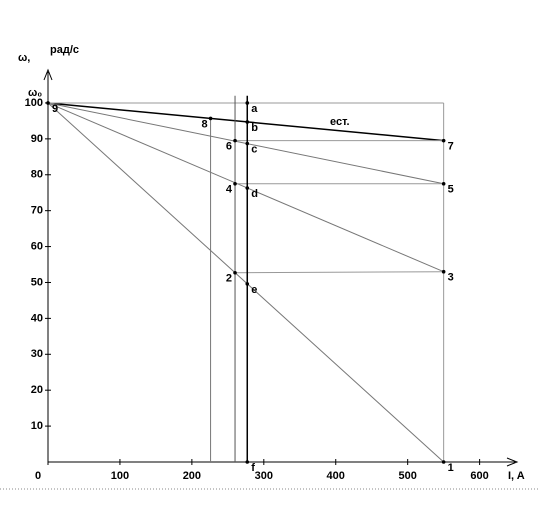  I want to click on x-tick-label: 300, so click(264, 476).